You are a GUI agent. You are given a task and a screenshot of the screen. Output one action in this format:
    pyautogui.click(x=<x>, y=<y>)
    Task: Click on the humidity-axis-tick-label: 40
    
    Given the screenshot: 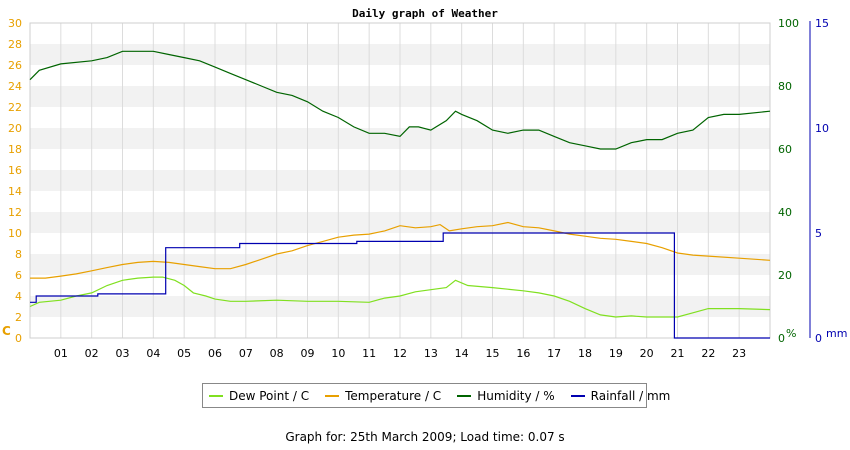 What is the action you would take?
    pyautogui.click(x=785, y=212)
    